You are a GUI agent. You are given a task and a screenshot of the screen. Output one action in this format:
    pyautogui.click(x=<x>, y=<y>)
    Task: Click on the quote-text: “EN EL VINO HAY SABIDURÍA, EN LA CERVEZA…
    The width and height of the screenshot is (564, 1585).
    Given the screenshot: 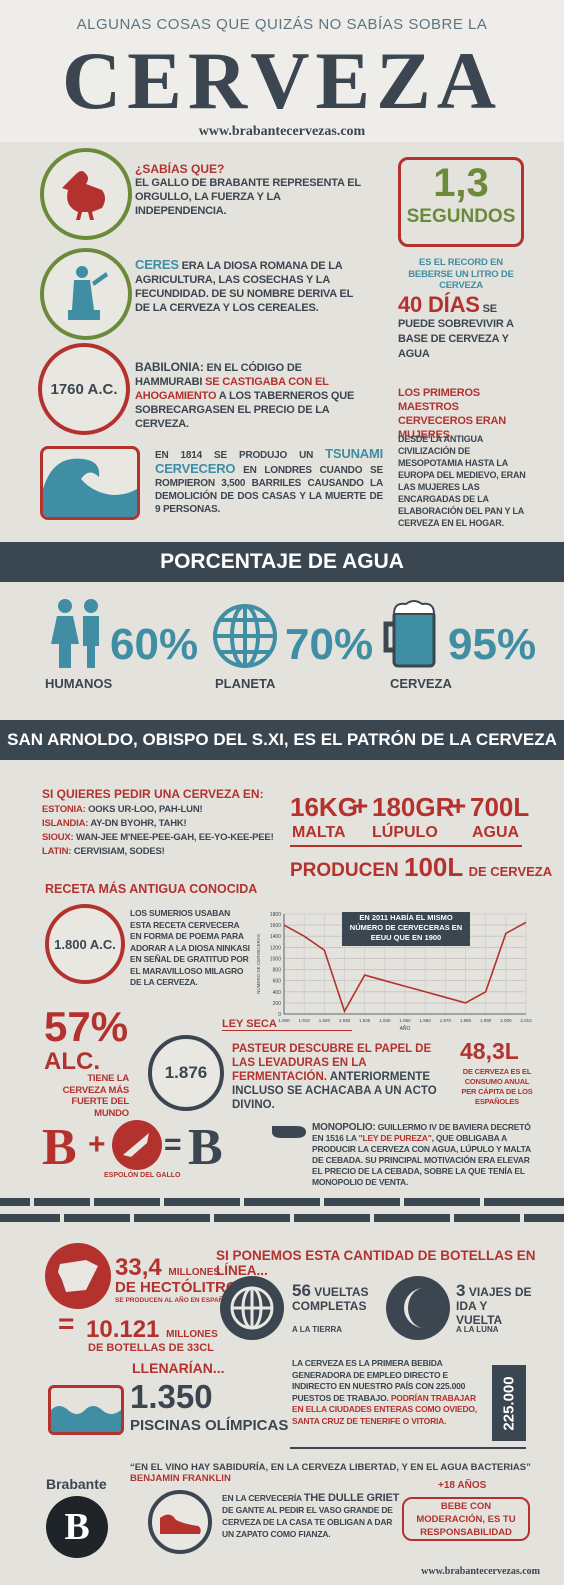 What is the action you would take?
    pyautogui.click(x=330, y=1467)
    